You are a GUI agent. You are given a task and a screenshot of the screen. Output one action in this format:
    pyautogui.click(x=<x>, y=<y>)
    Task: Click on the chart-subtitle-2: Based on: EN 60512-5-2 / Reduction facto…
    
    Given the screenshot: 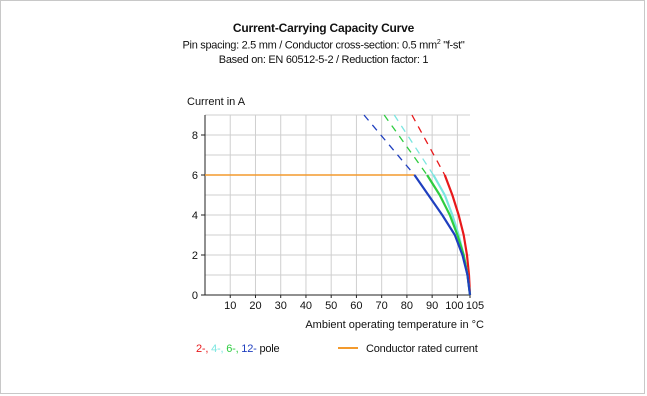 What is the action you would take?
    pyautogui.click(x=323, y=59)
    